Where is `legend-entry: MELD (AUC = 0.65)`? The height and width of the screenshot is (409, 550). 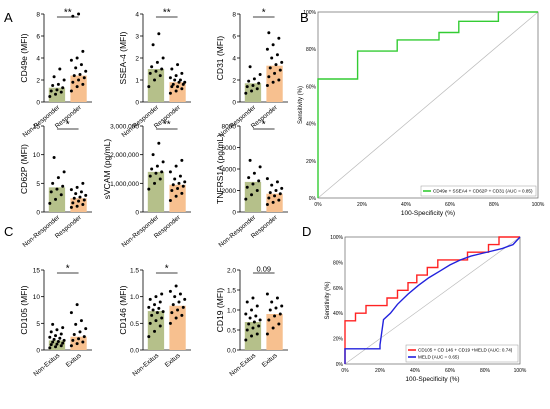
legend-entry: MELD (AUC = 0.65) is located at coordinates (438, 357).